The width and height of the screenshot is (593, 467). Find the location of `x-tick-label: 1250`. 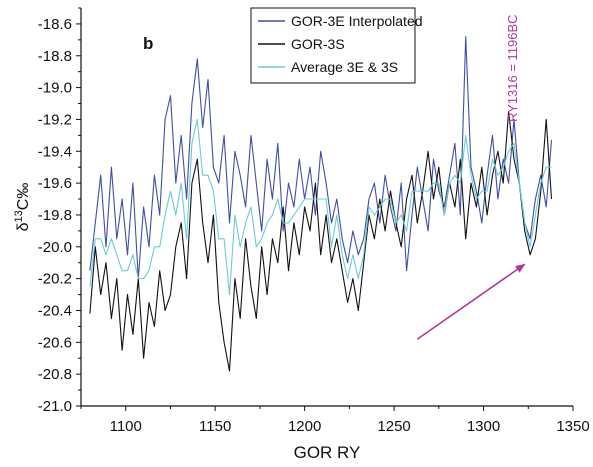

x-tick-label: 1250 is located at coordinates (393, 426).